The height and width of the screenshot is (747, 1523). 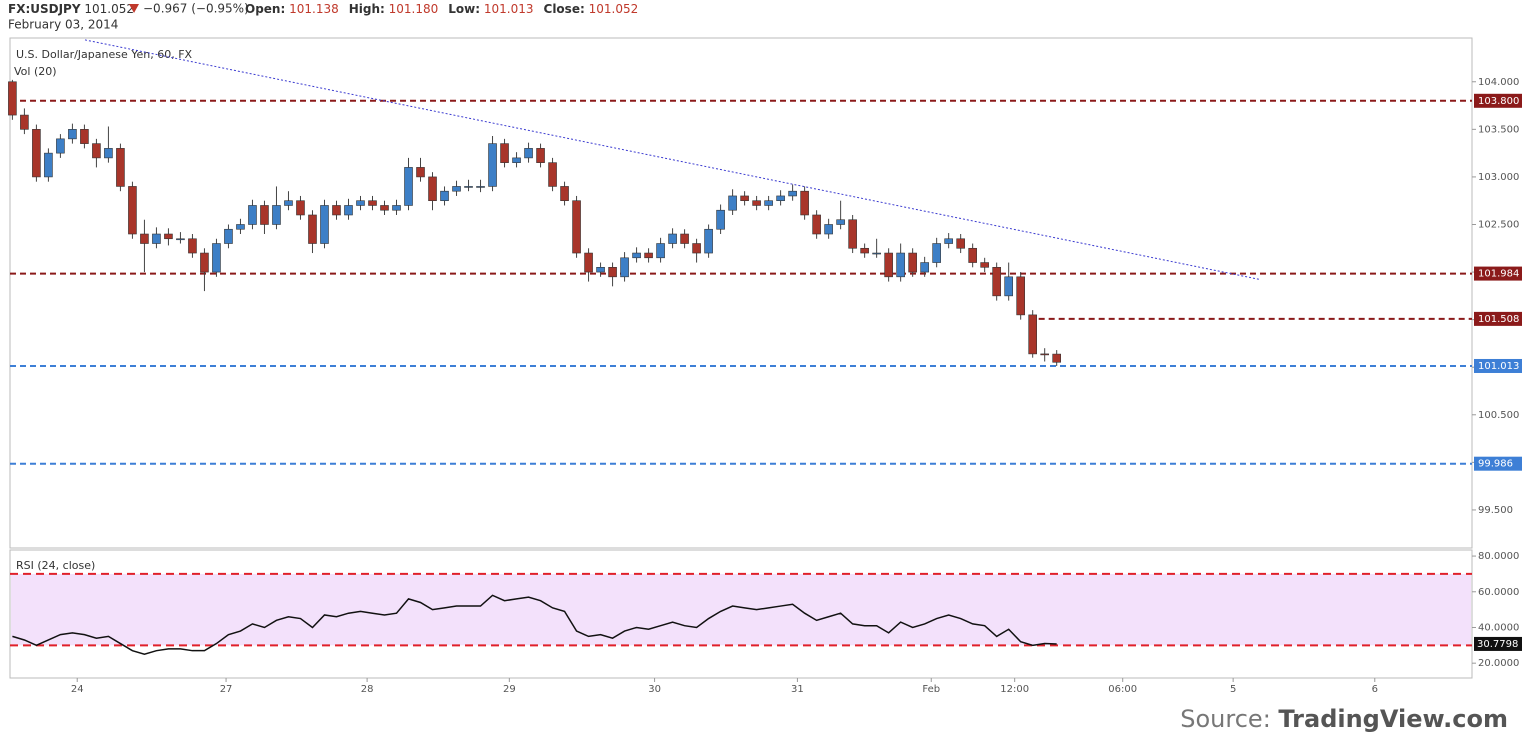 I want to click on last-price: 101.052, so click(x=109, y=9).